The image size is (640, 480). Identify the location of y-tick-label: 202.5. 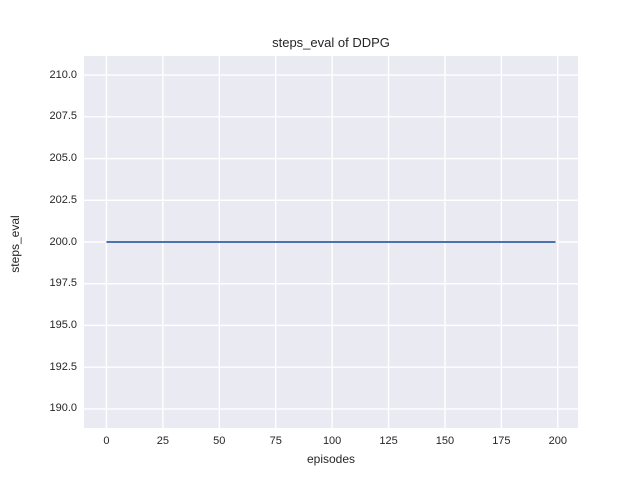
(63, 199).